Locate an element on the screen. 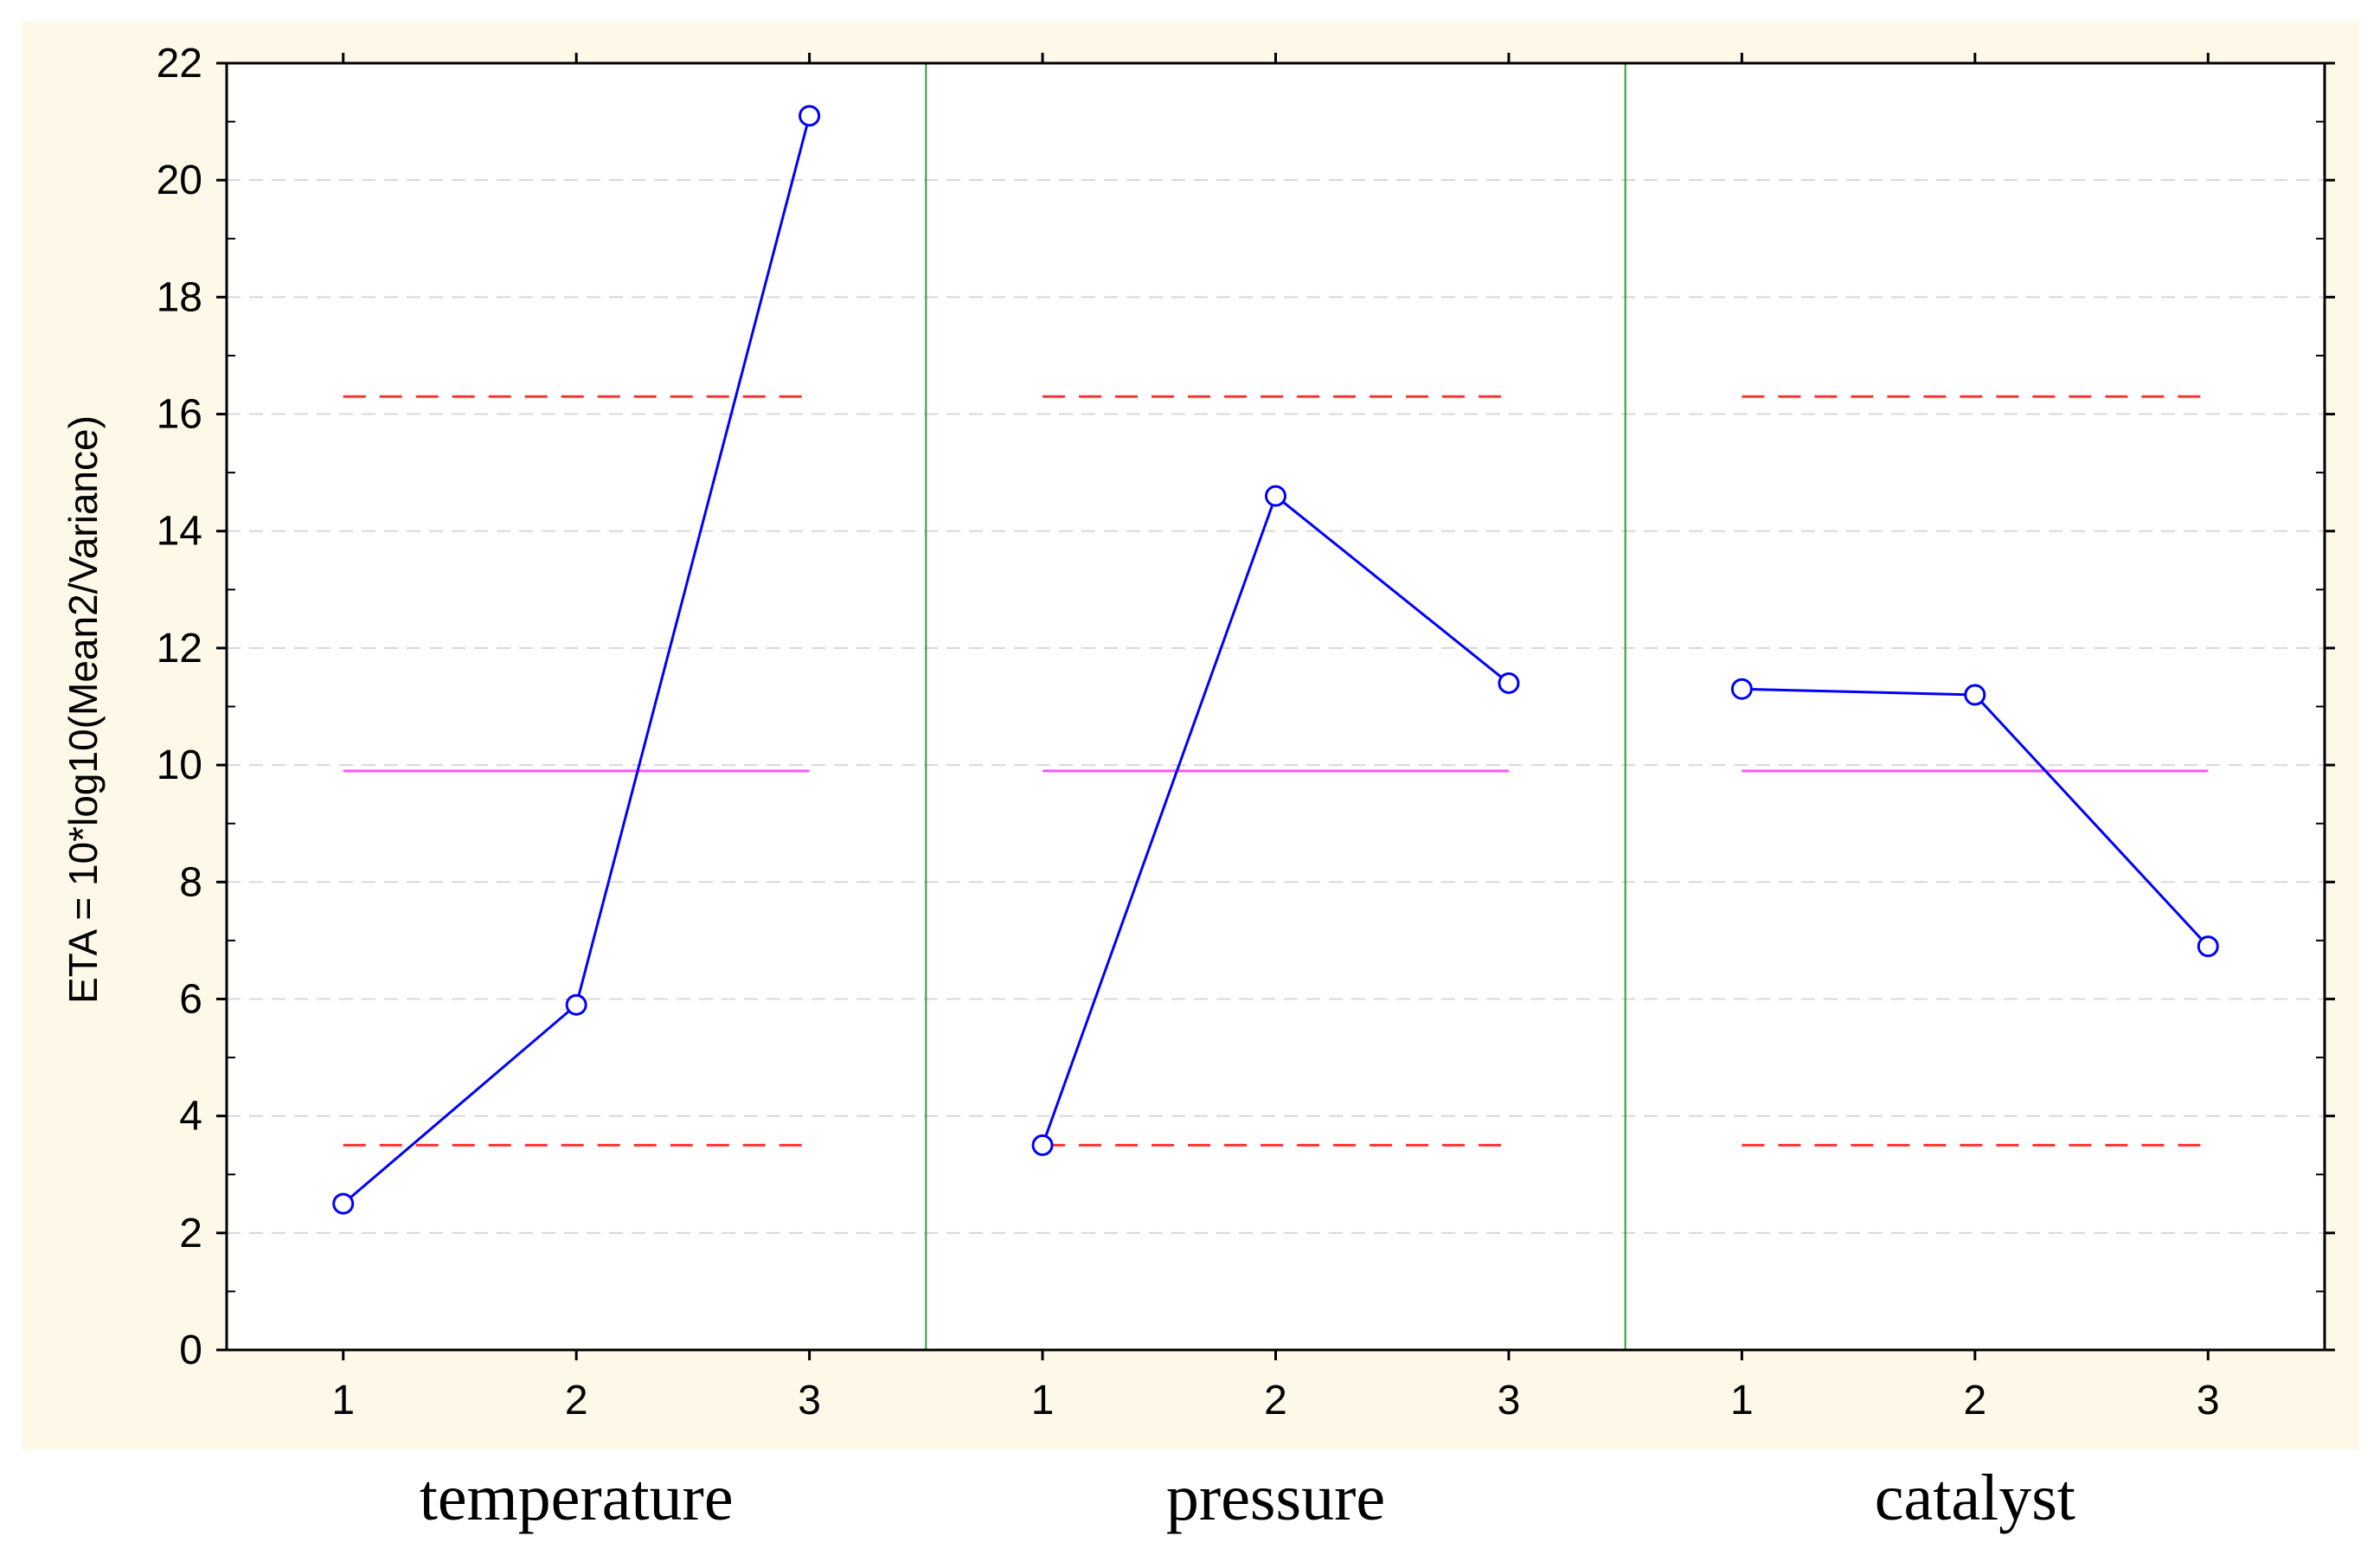 Image resolution: width=2380 pixels, height=1568 pixels. y-tick-label-22: 22 is located at coordinates (179, 64).